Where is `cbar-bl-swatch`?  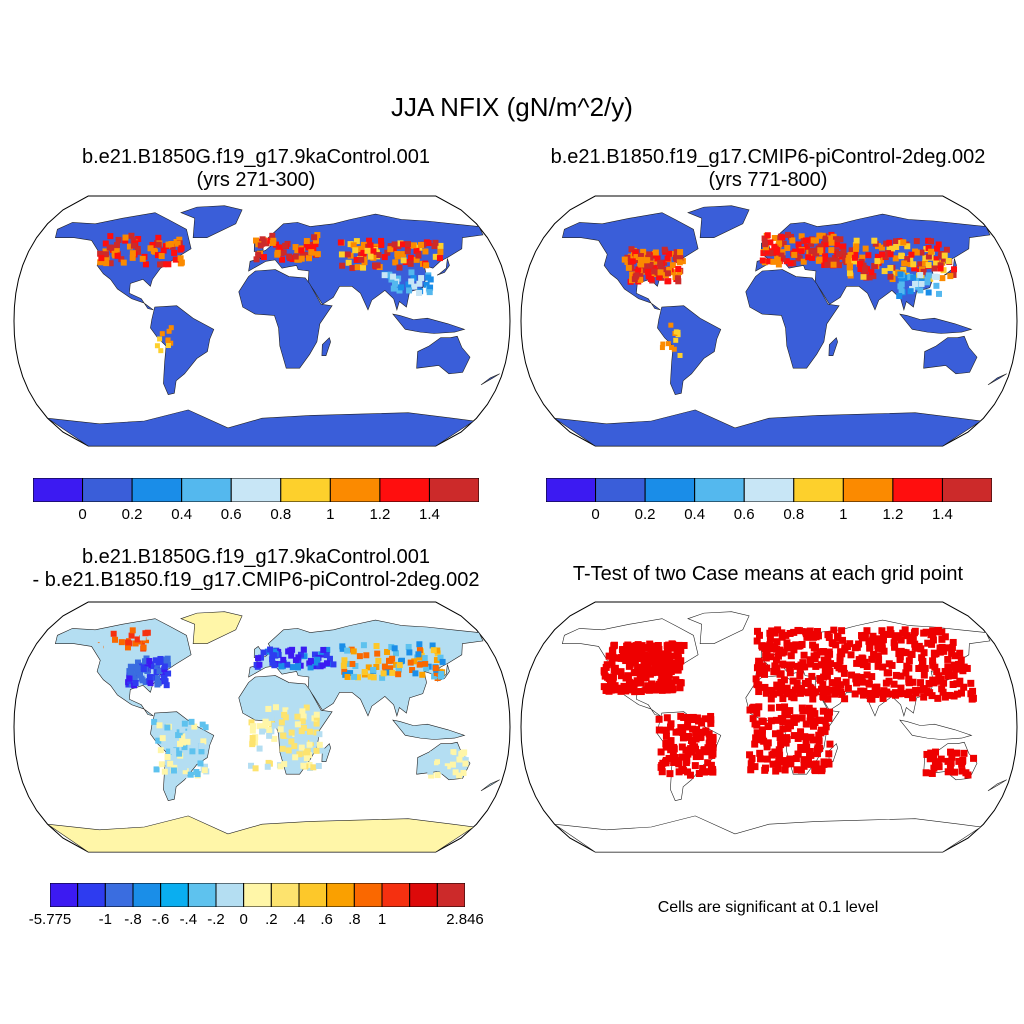 cbar-bl-swatch is located at coordinates (451, 895).